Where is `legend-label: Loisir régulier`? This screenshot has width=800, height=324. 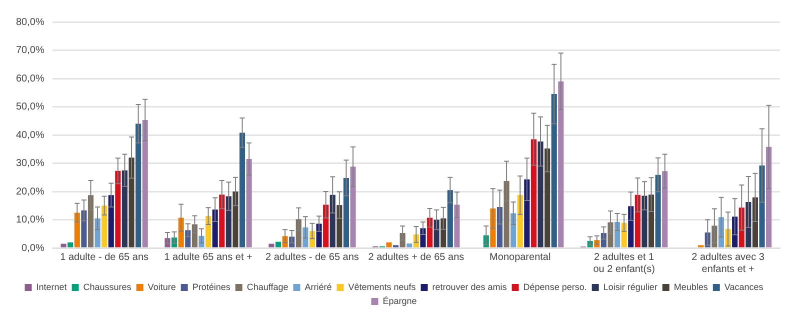 legend-label: Loisir régulier is located at coordinates (630, 287).